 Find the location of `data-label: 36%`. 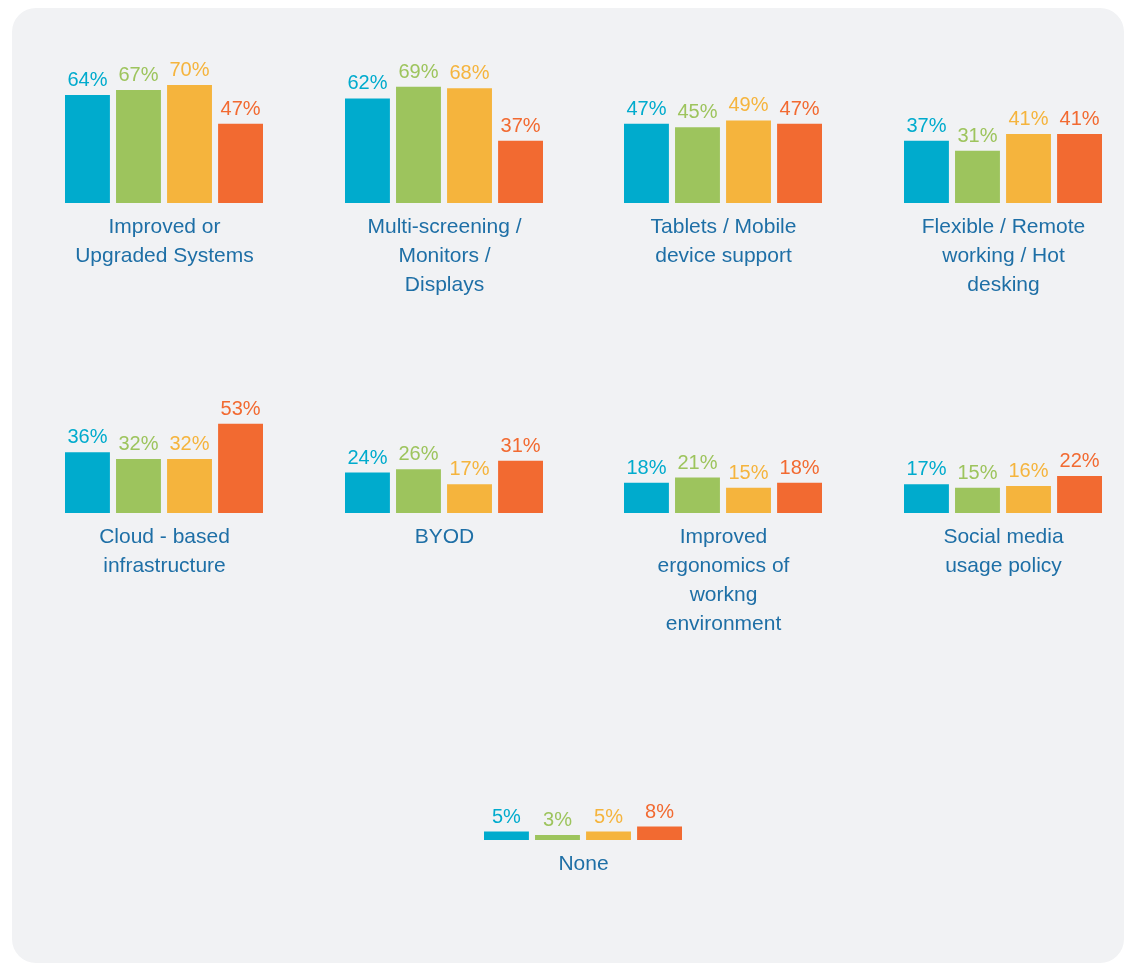

data-label: 36% is located at coordinates (87, 436).